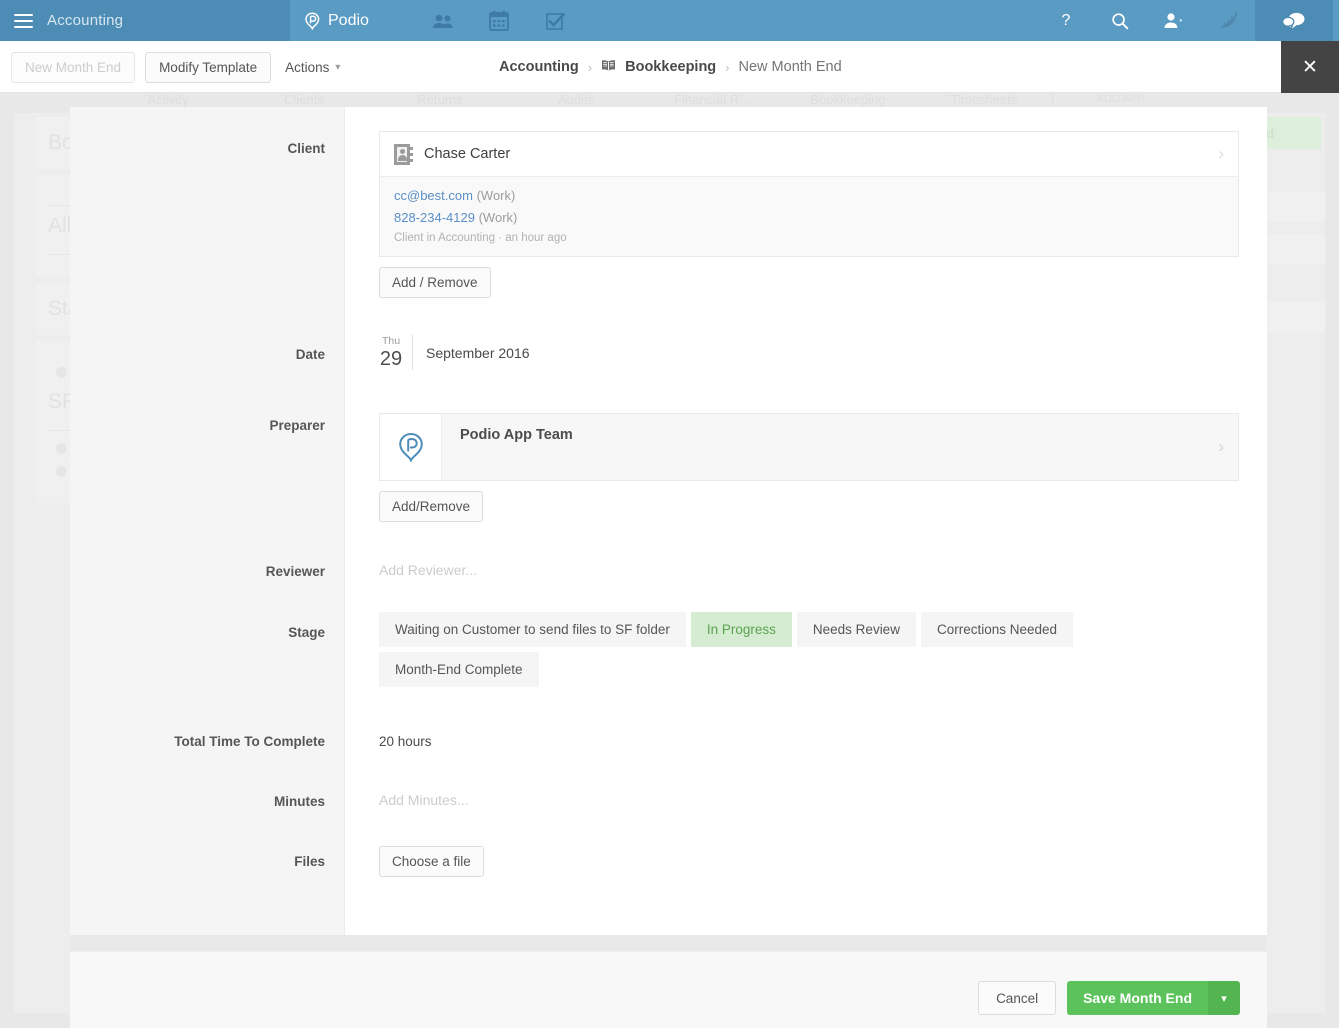 The height and width of the screenshot is (1028, 1339). Describe the element at coordinates (338, 67) in the screenshot. I see `chevron-down-icon: ▾` at that location.